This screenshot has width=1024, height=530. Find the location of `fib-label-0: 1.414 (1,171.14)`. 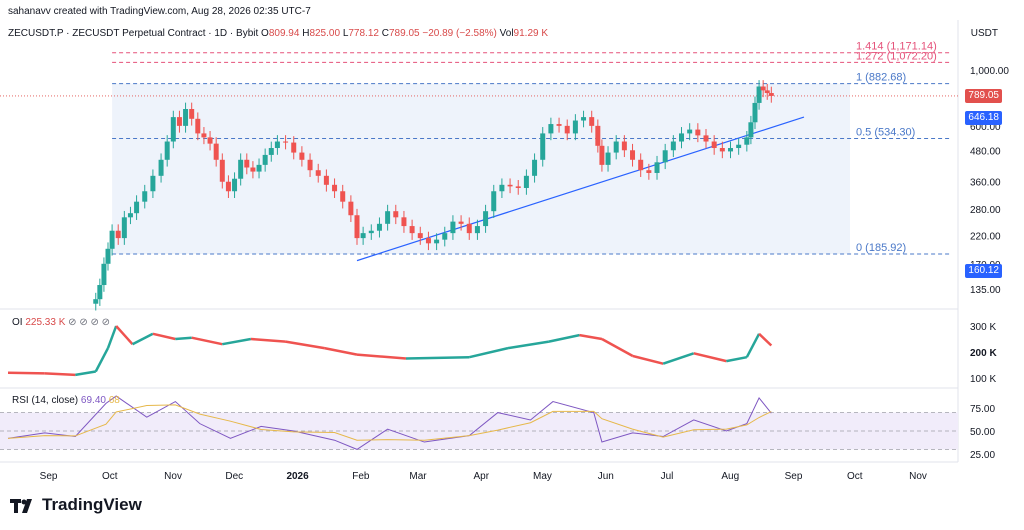

fib-label-0: 1.414 (1,171.14) is located at coordinates (896, 47).